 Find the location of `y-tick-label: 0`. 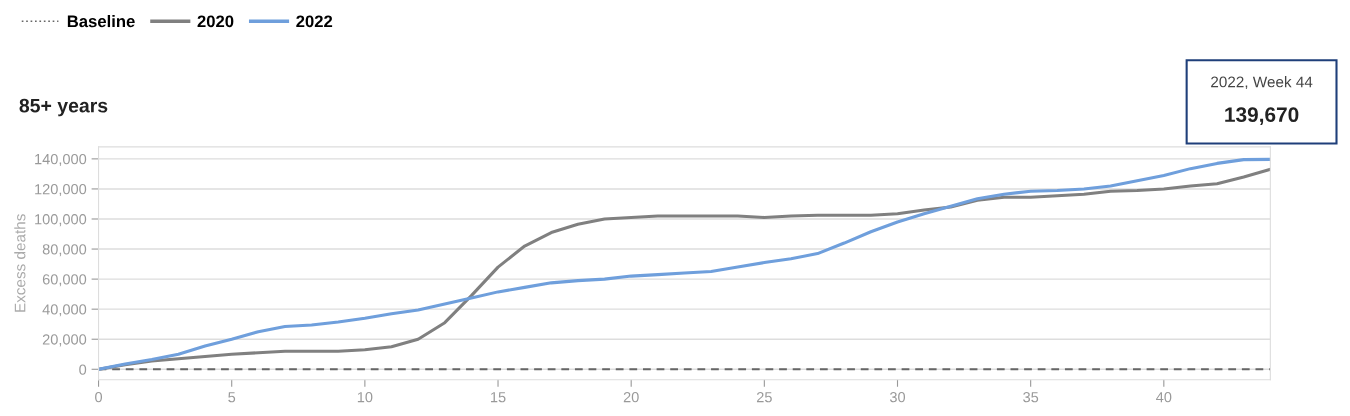

y-tick-label: 0 is located at coordinates (83, 369).